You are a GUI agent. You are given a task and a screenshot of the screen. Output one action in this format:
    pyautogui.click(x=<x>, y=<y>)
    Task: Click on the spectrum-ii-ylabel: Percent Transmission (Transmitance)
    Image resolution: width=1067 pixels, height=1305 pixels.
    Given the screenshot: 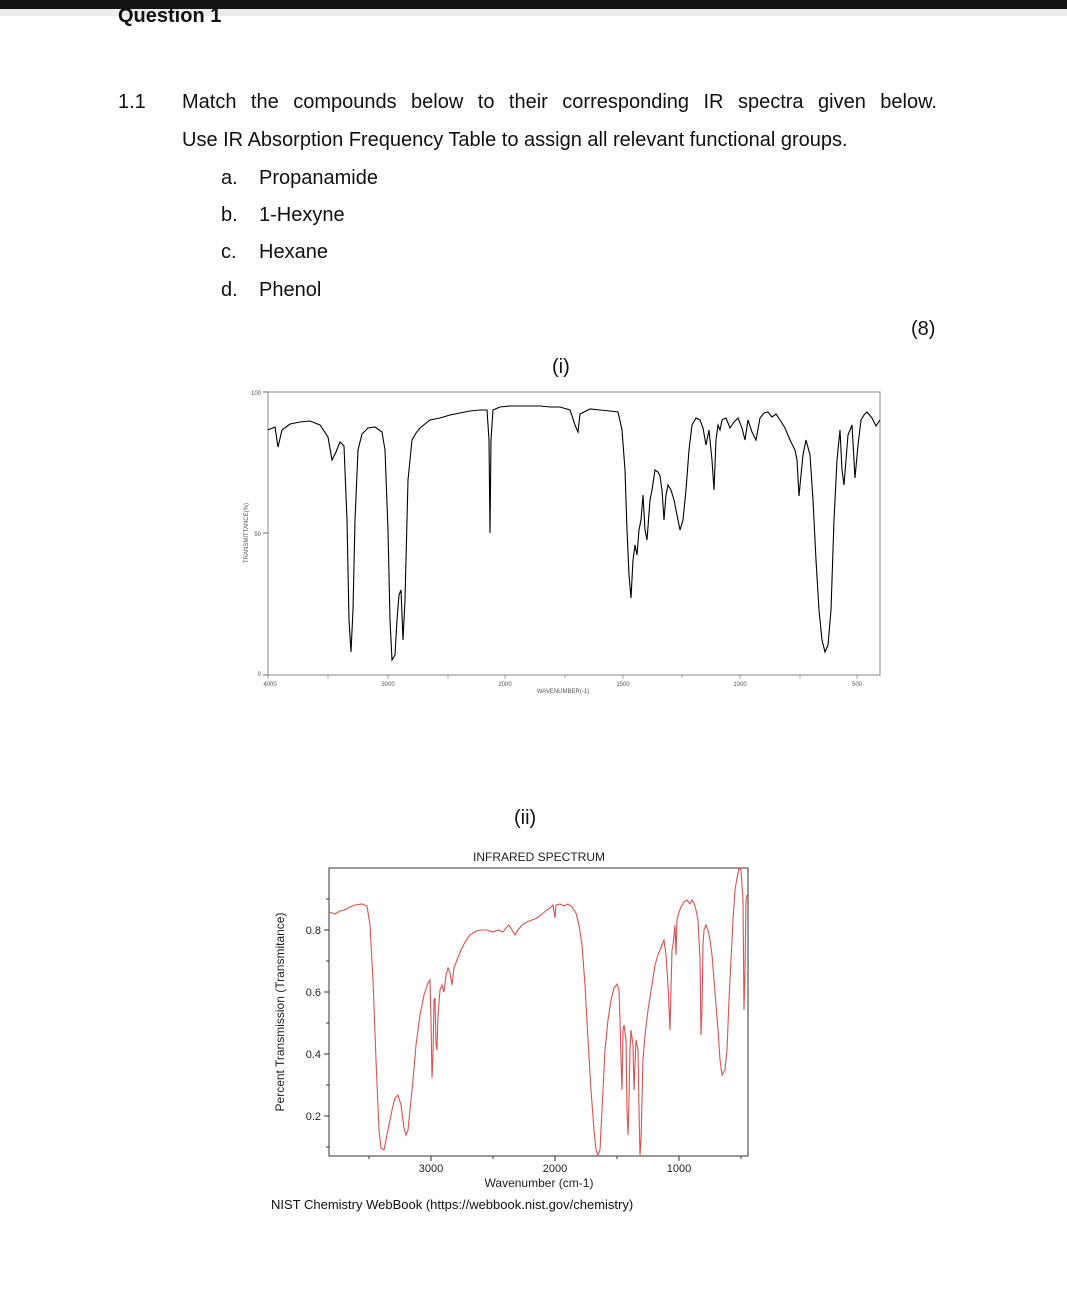 What is the action you would take?
    pyautogui.click(x=280, y=1012)
    